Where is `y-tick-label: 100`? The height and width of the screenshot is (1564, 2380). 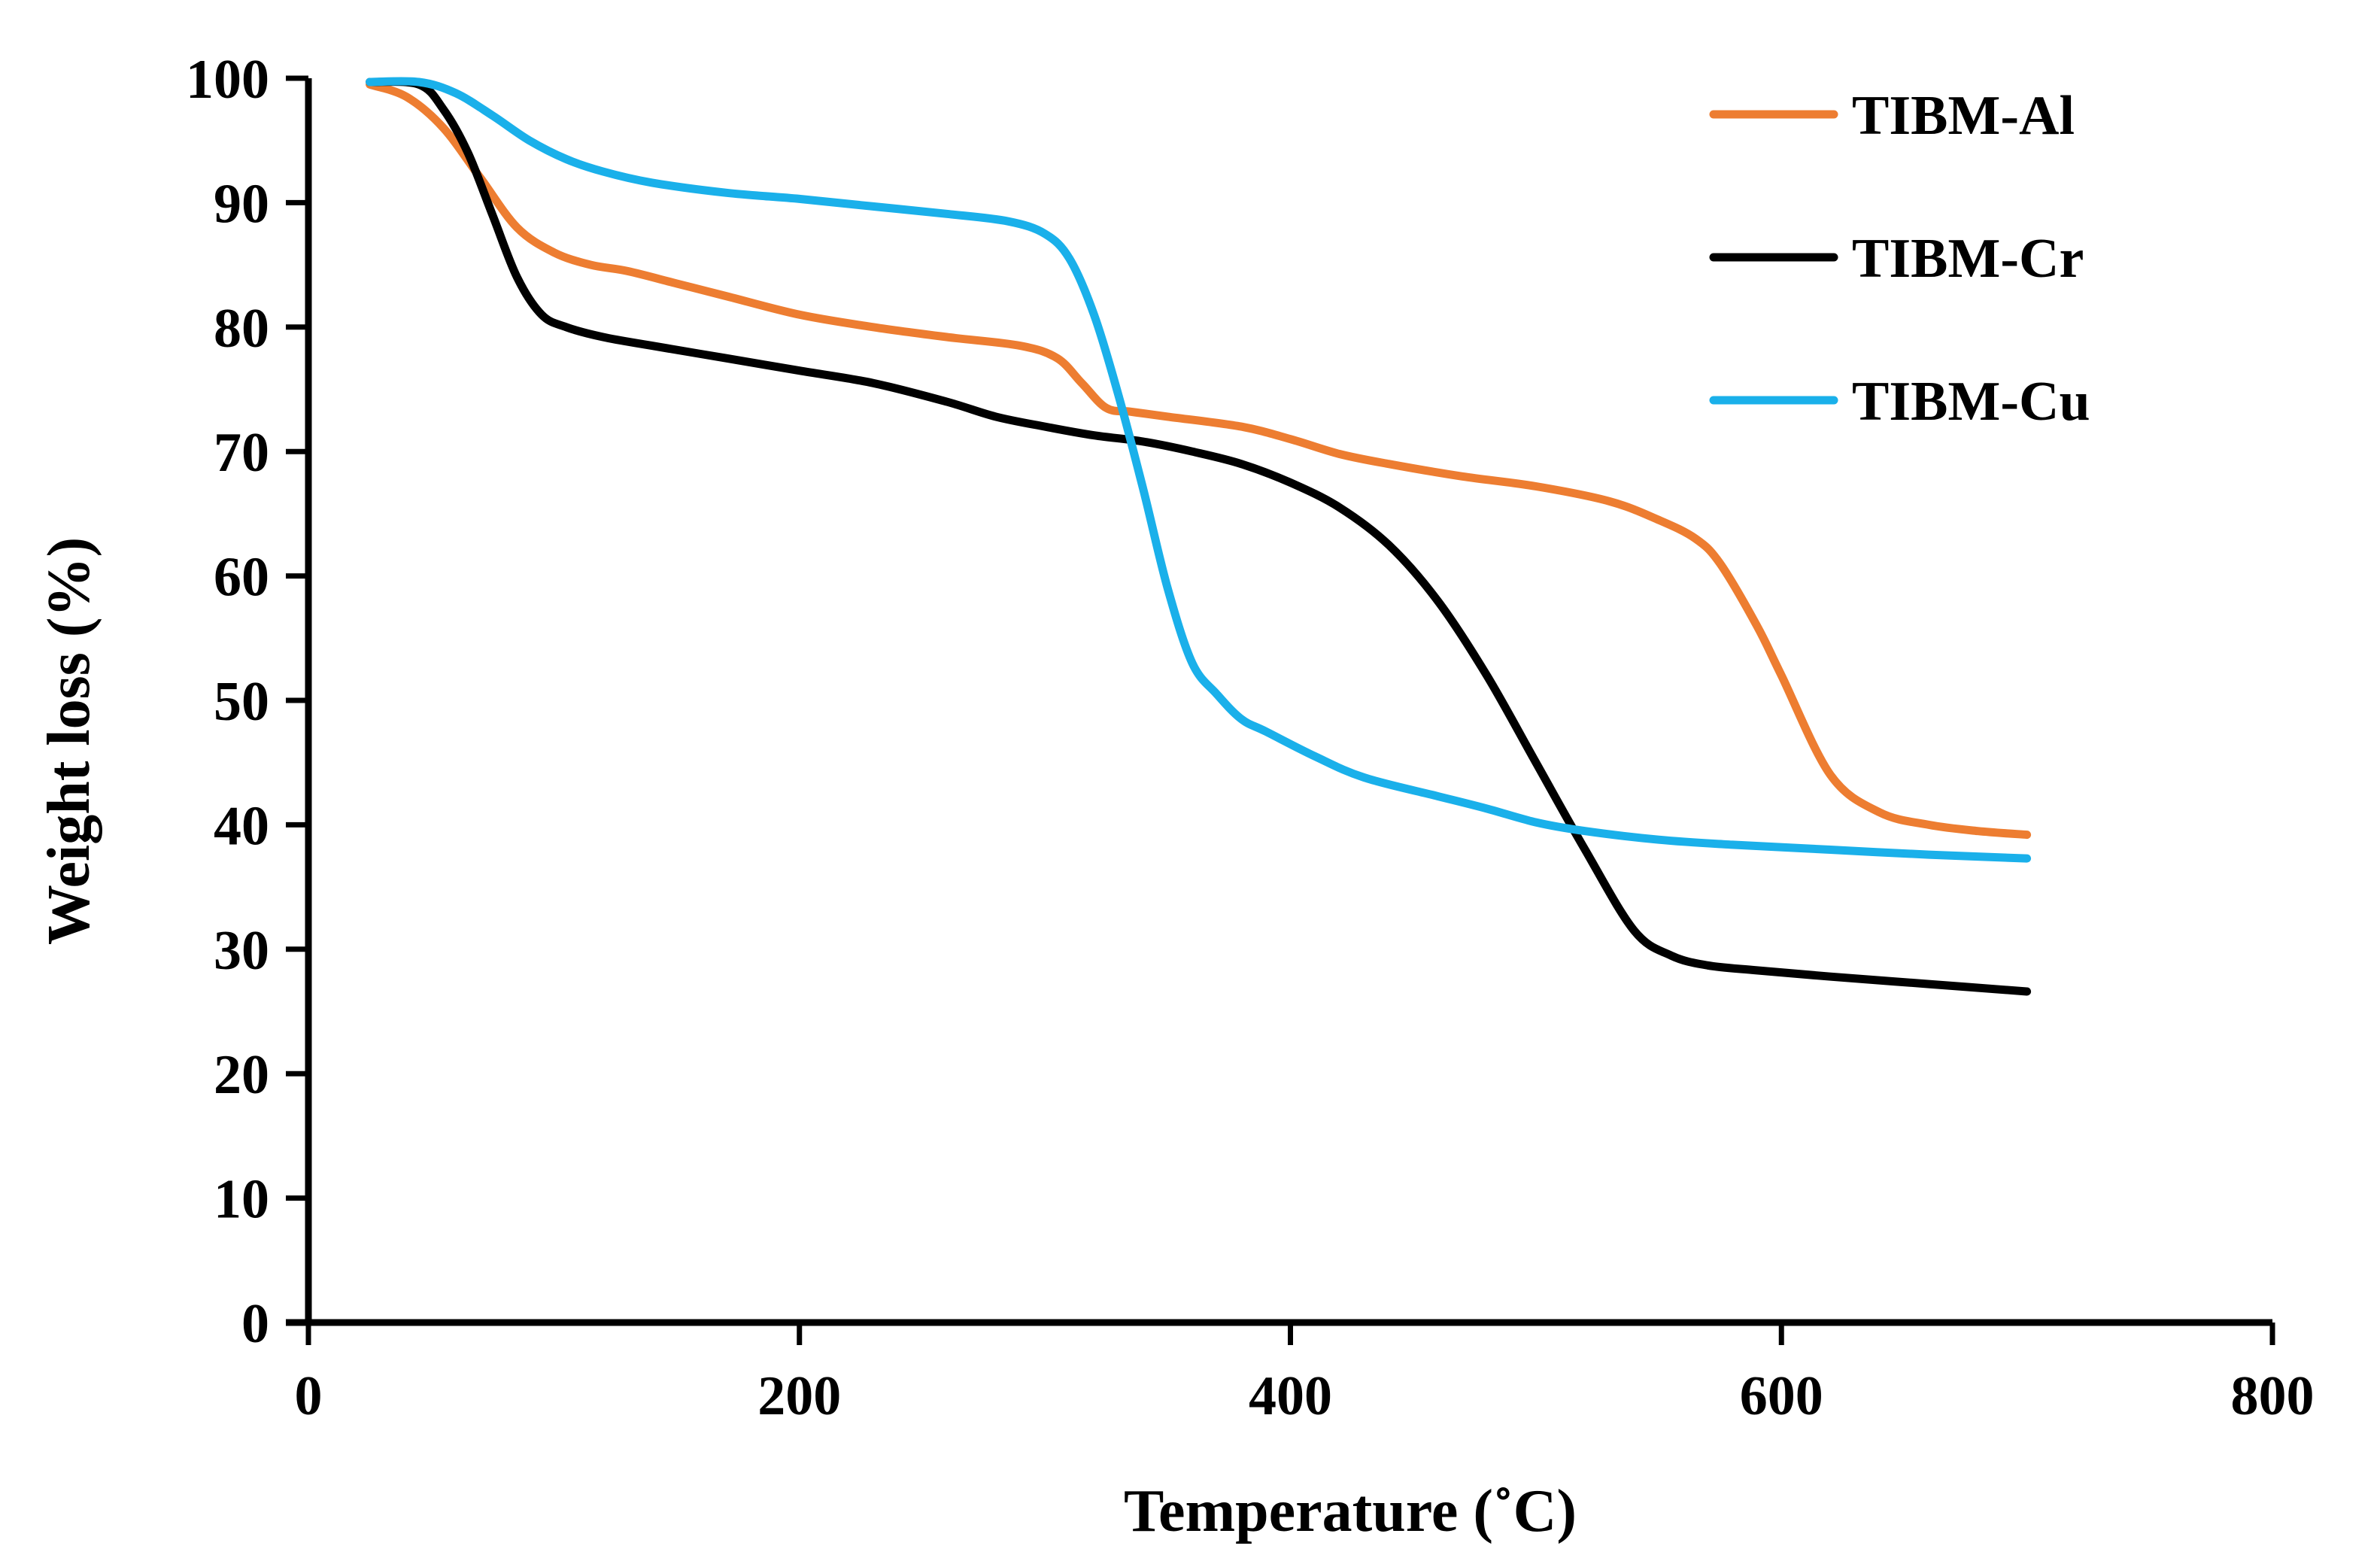 y-tick-label: 100 is located at coordinates (227, 80).